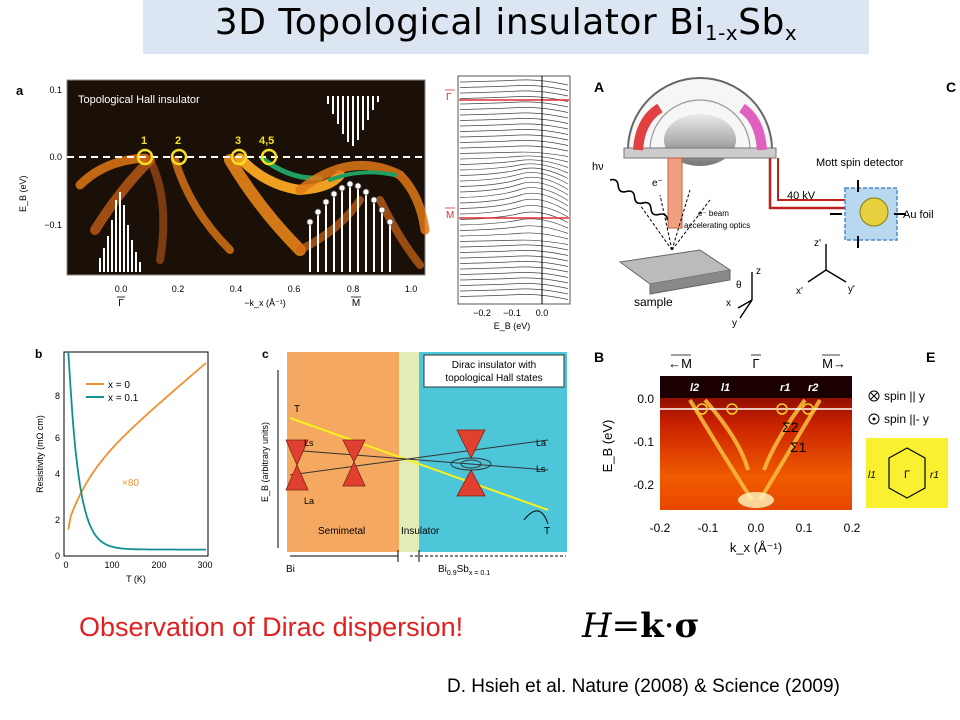  I want to click on Ls-line, so click(419, 460).